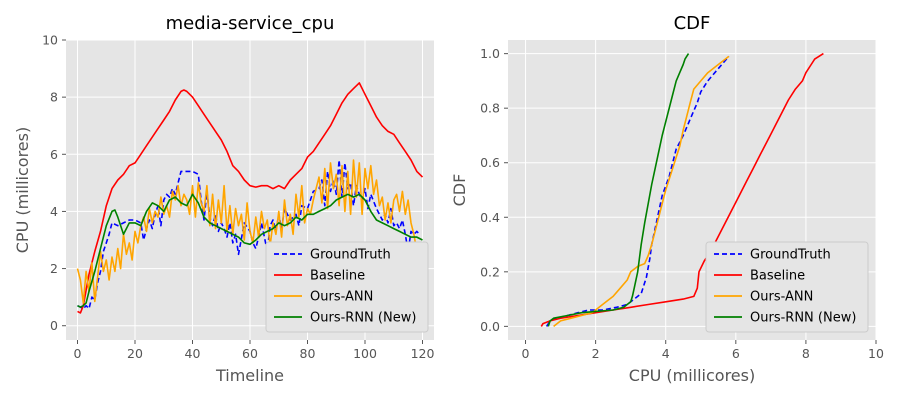 The height and width of the screenshot is (400, 900). Describe the element at coordinates (490, 108) in the screenshot. I see `cdf-y-tick-label: 0.8` at that location.